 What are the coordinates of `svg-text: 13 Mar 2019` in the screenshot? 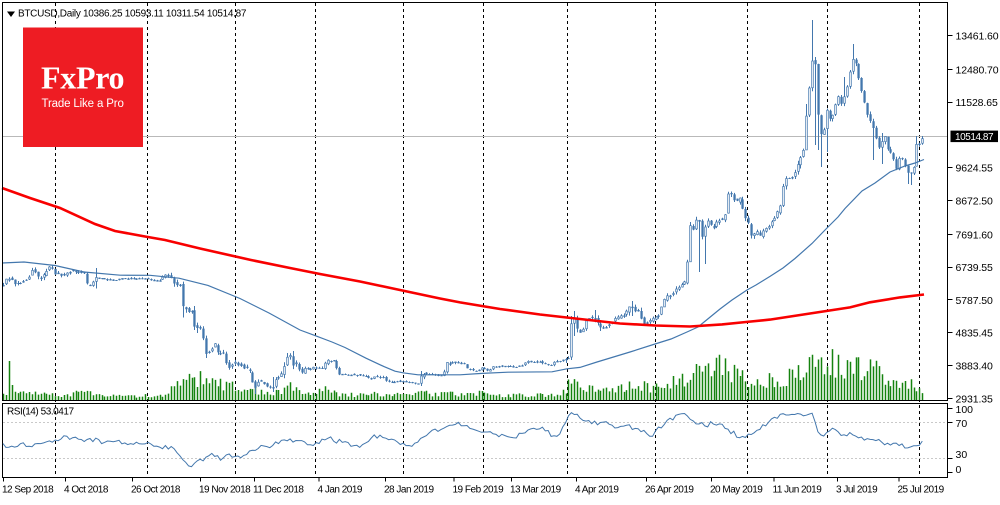 It's located at (536, 490).